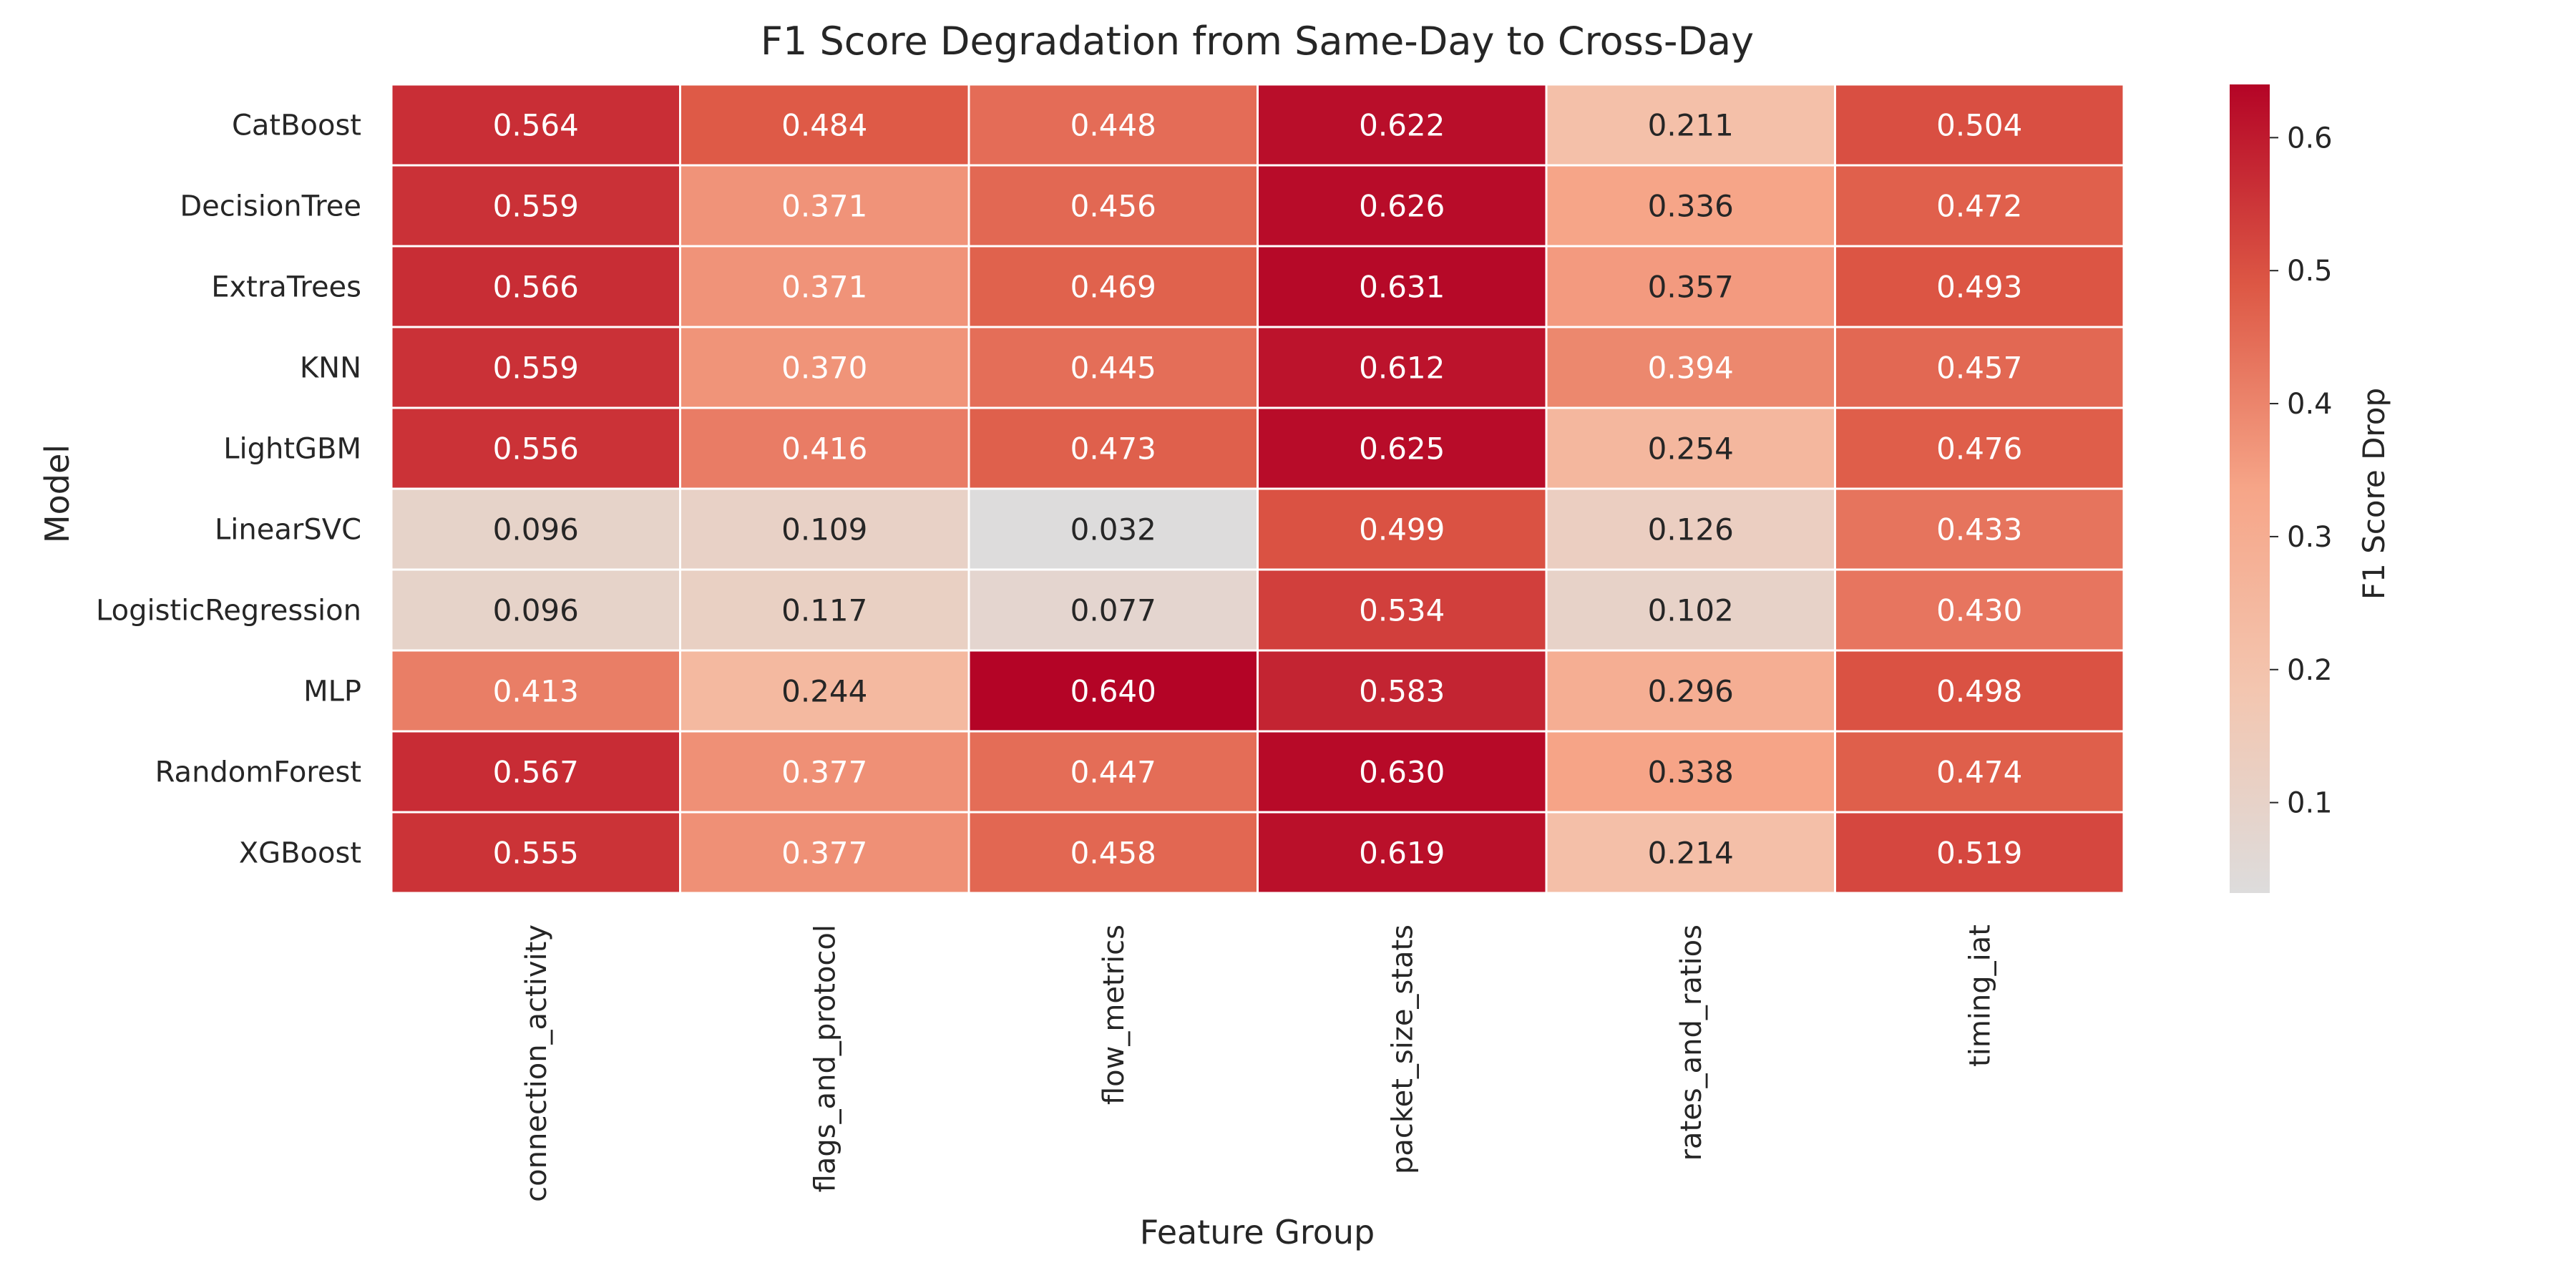 The width and height of the screenshot is (2576, 1288). Describe the element at coordinates (57, 493) in the screenshot. I see `y-axis-label: Model` at that location.